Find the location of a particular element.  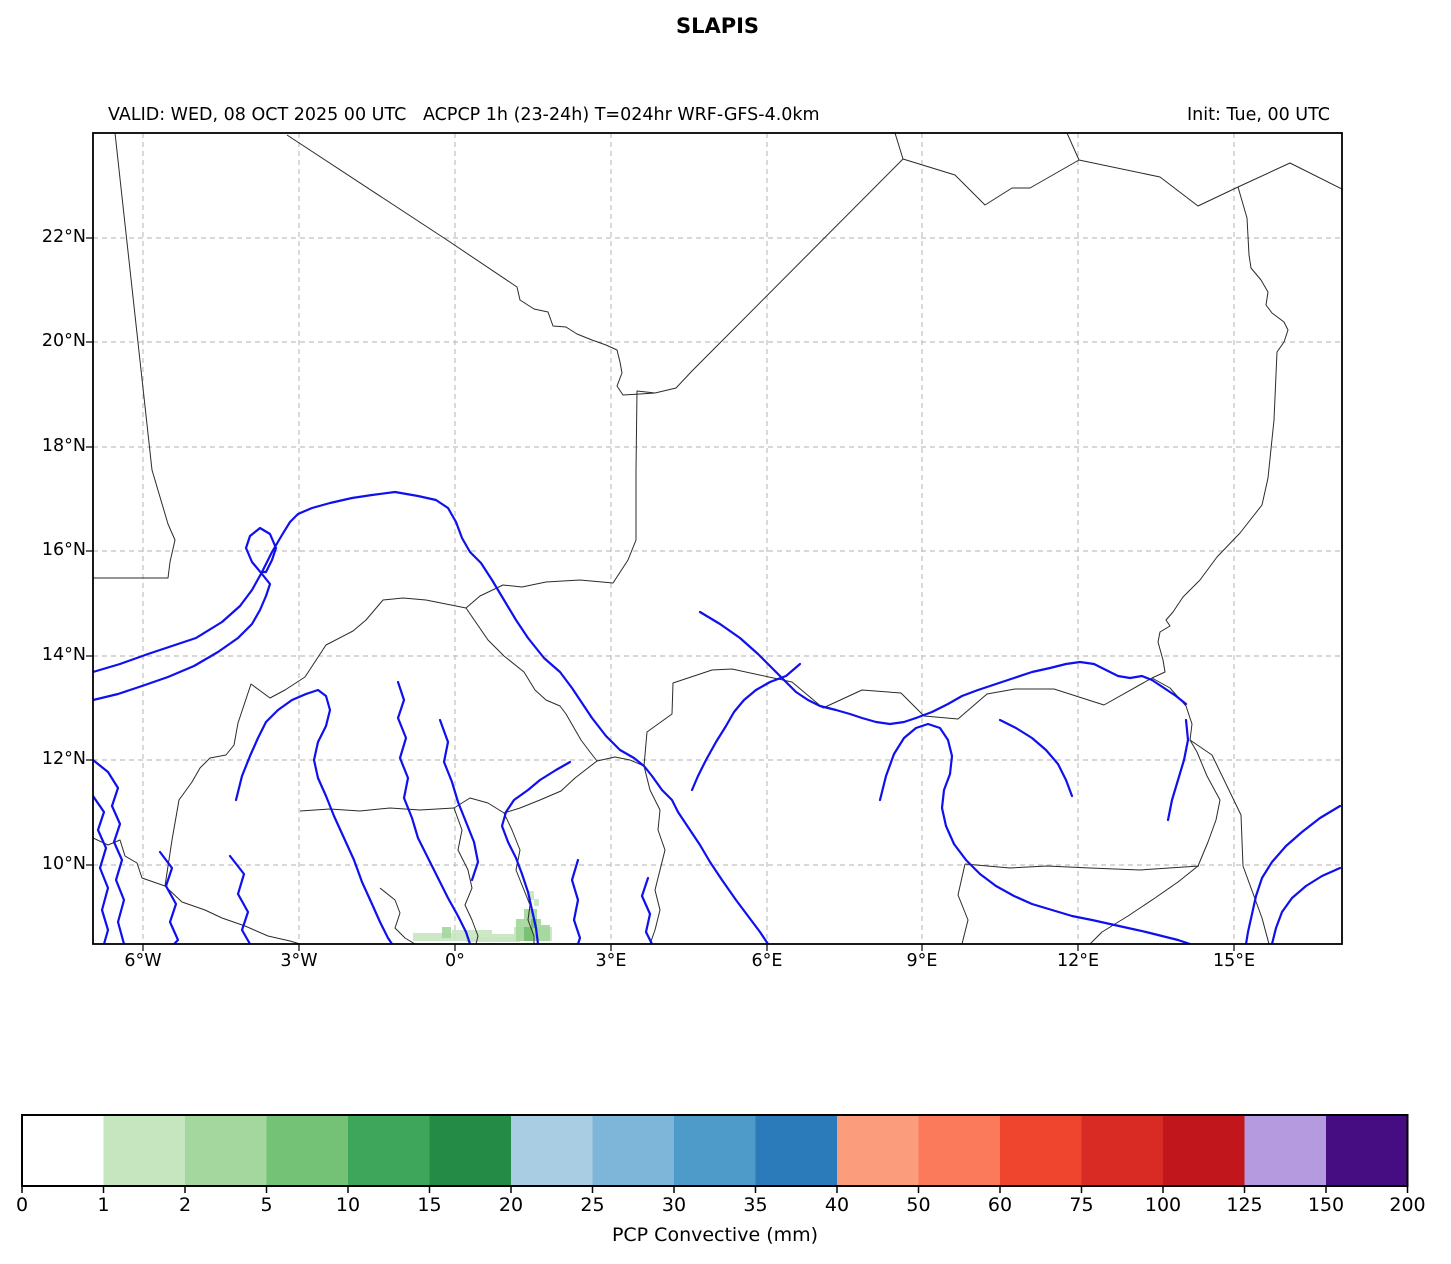

river-bagoe is located at coordinates (169, 897).